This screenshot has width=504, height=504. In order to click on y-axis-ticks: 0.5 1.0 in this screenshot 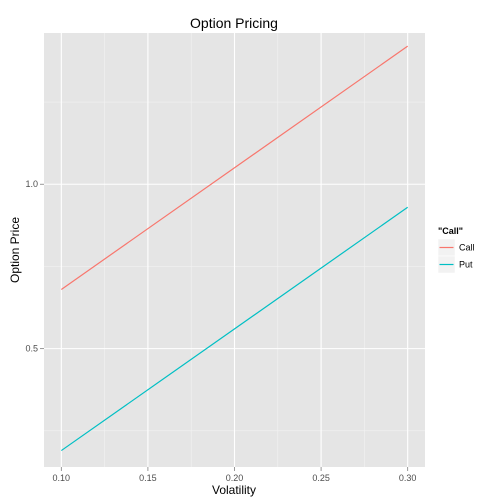, I will do `click(34, 266)`.